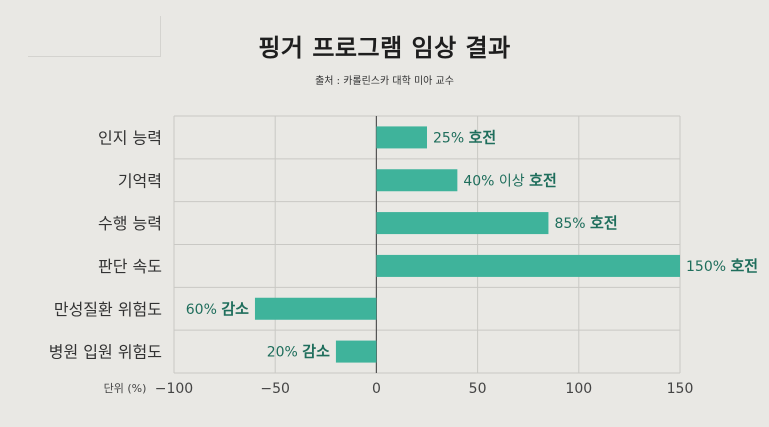  Describe the element at coordinates (578, 389) in the screenshot. I see `x-tick-label: 100` at that location.